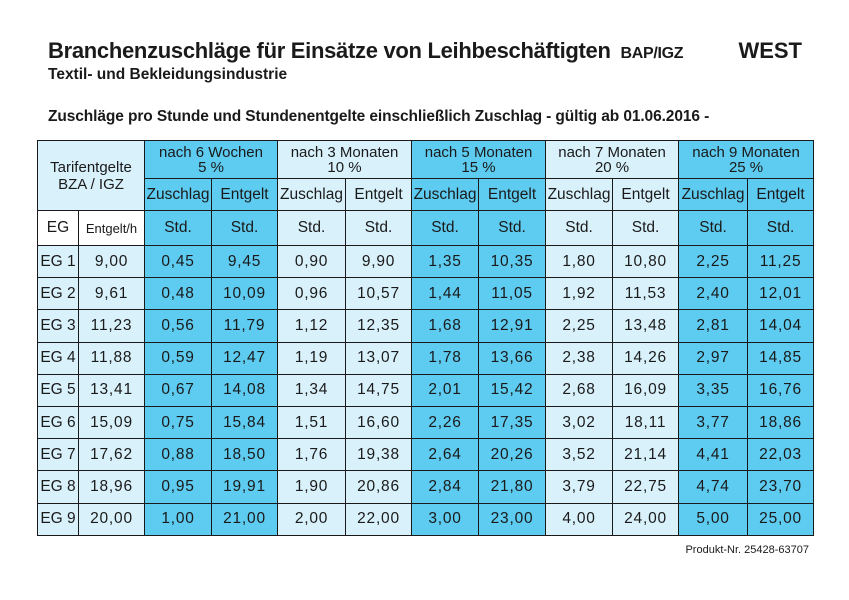 Image resolution: width=849 pixels, height=600 pixels. What do you see at coordinates (579, 294) in the screenshot?
I see `zuschlag-cell: 1,92` at bounding box center [579, 294].